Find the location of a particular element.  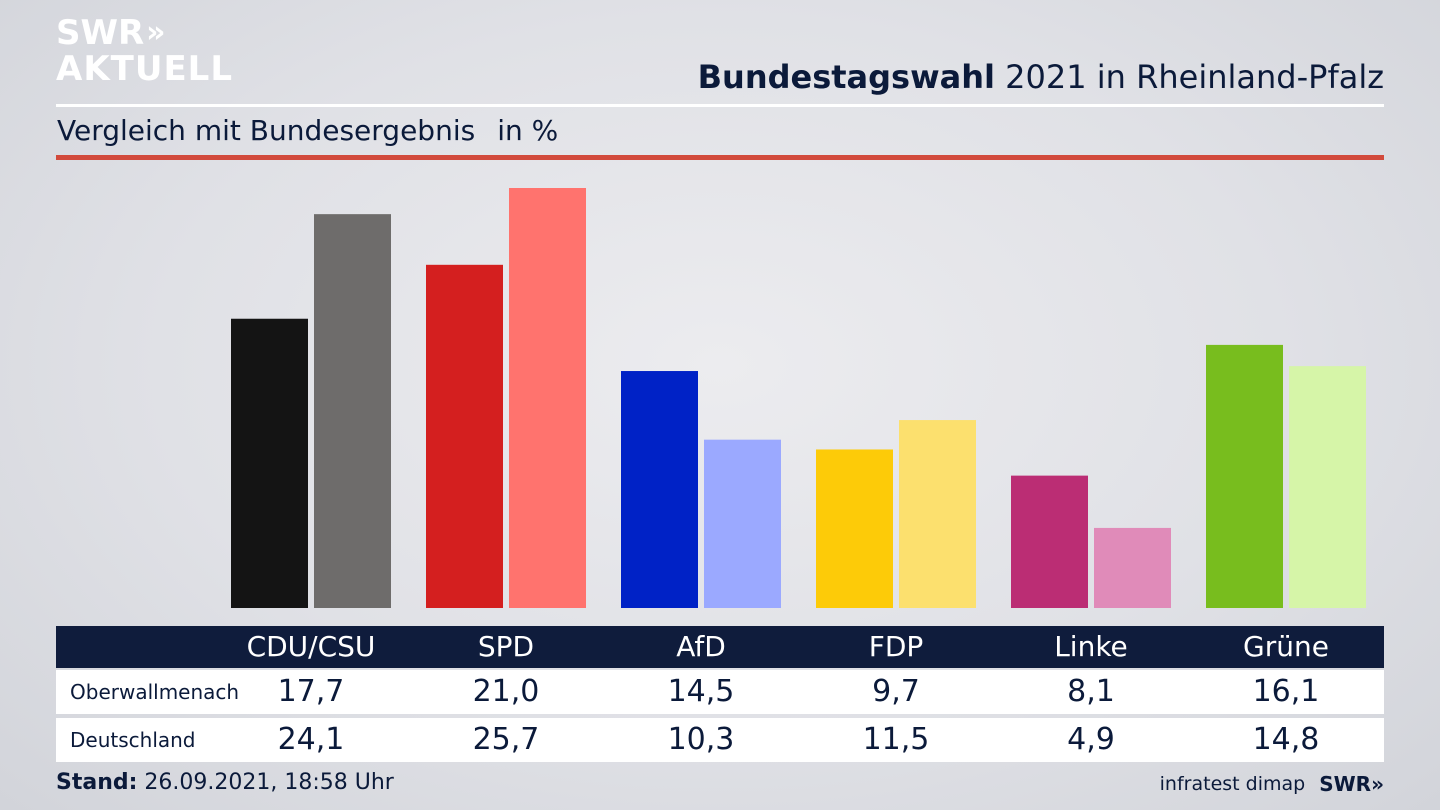

unit-label: in % is located at coordinates (528, 130).